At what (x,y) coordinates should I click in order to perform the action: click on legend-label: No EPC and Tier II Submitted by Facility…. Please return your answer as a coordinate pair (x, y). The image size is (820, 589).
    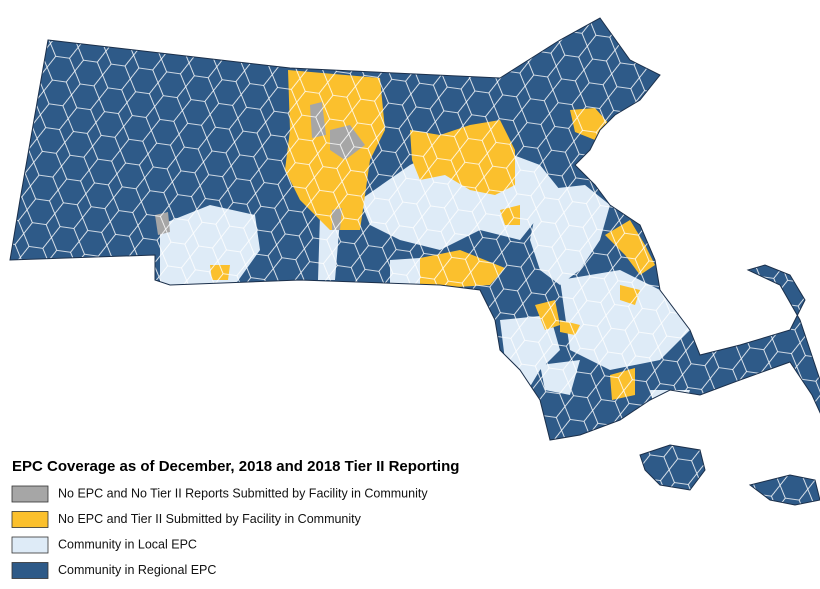
    Looking at the image, I should click on (210, 519).